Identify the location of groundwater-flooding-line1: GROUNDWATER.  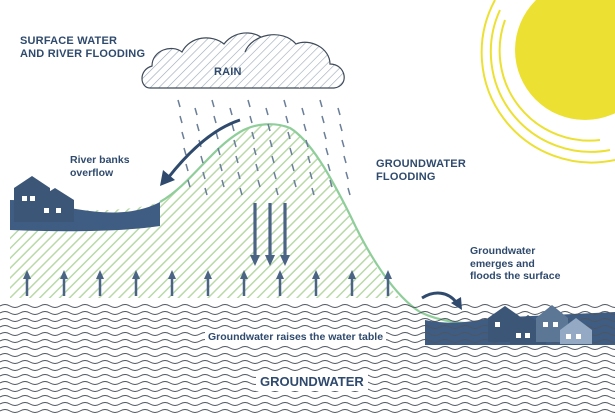
(421, 164).